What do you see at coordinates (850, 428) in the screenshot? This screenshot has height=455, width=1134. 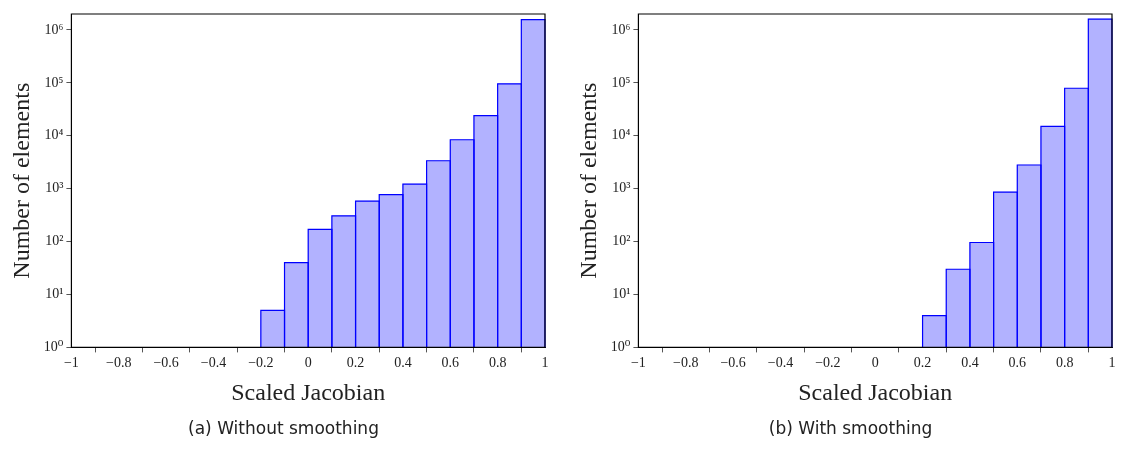 I see `text: (b) With smoothing` at bounding box center [850, 428].